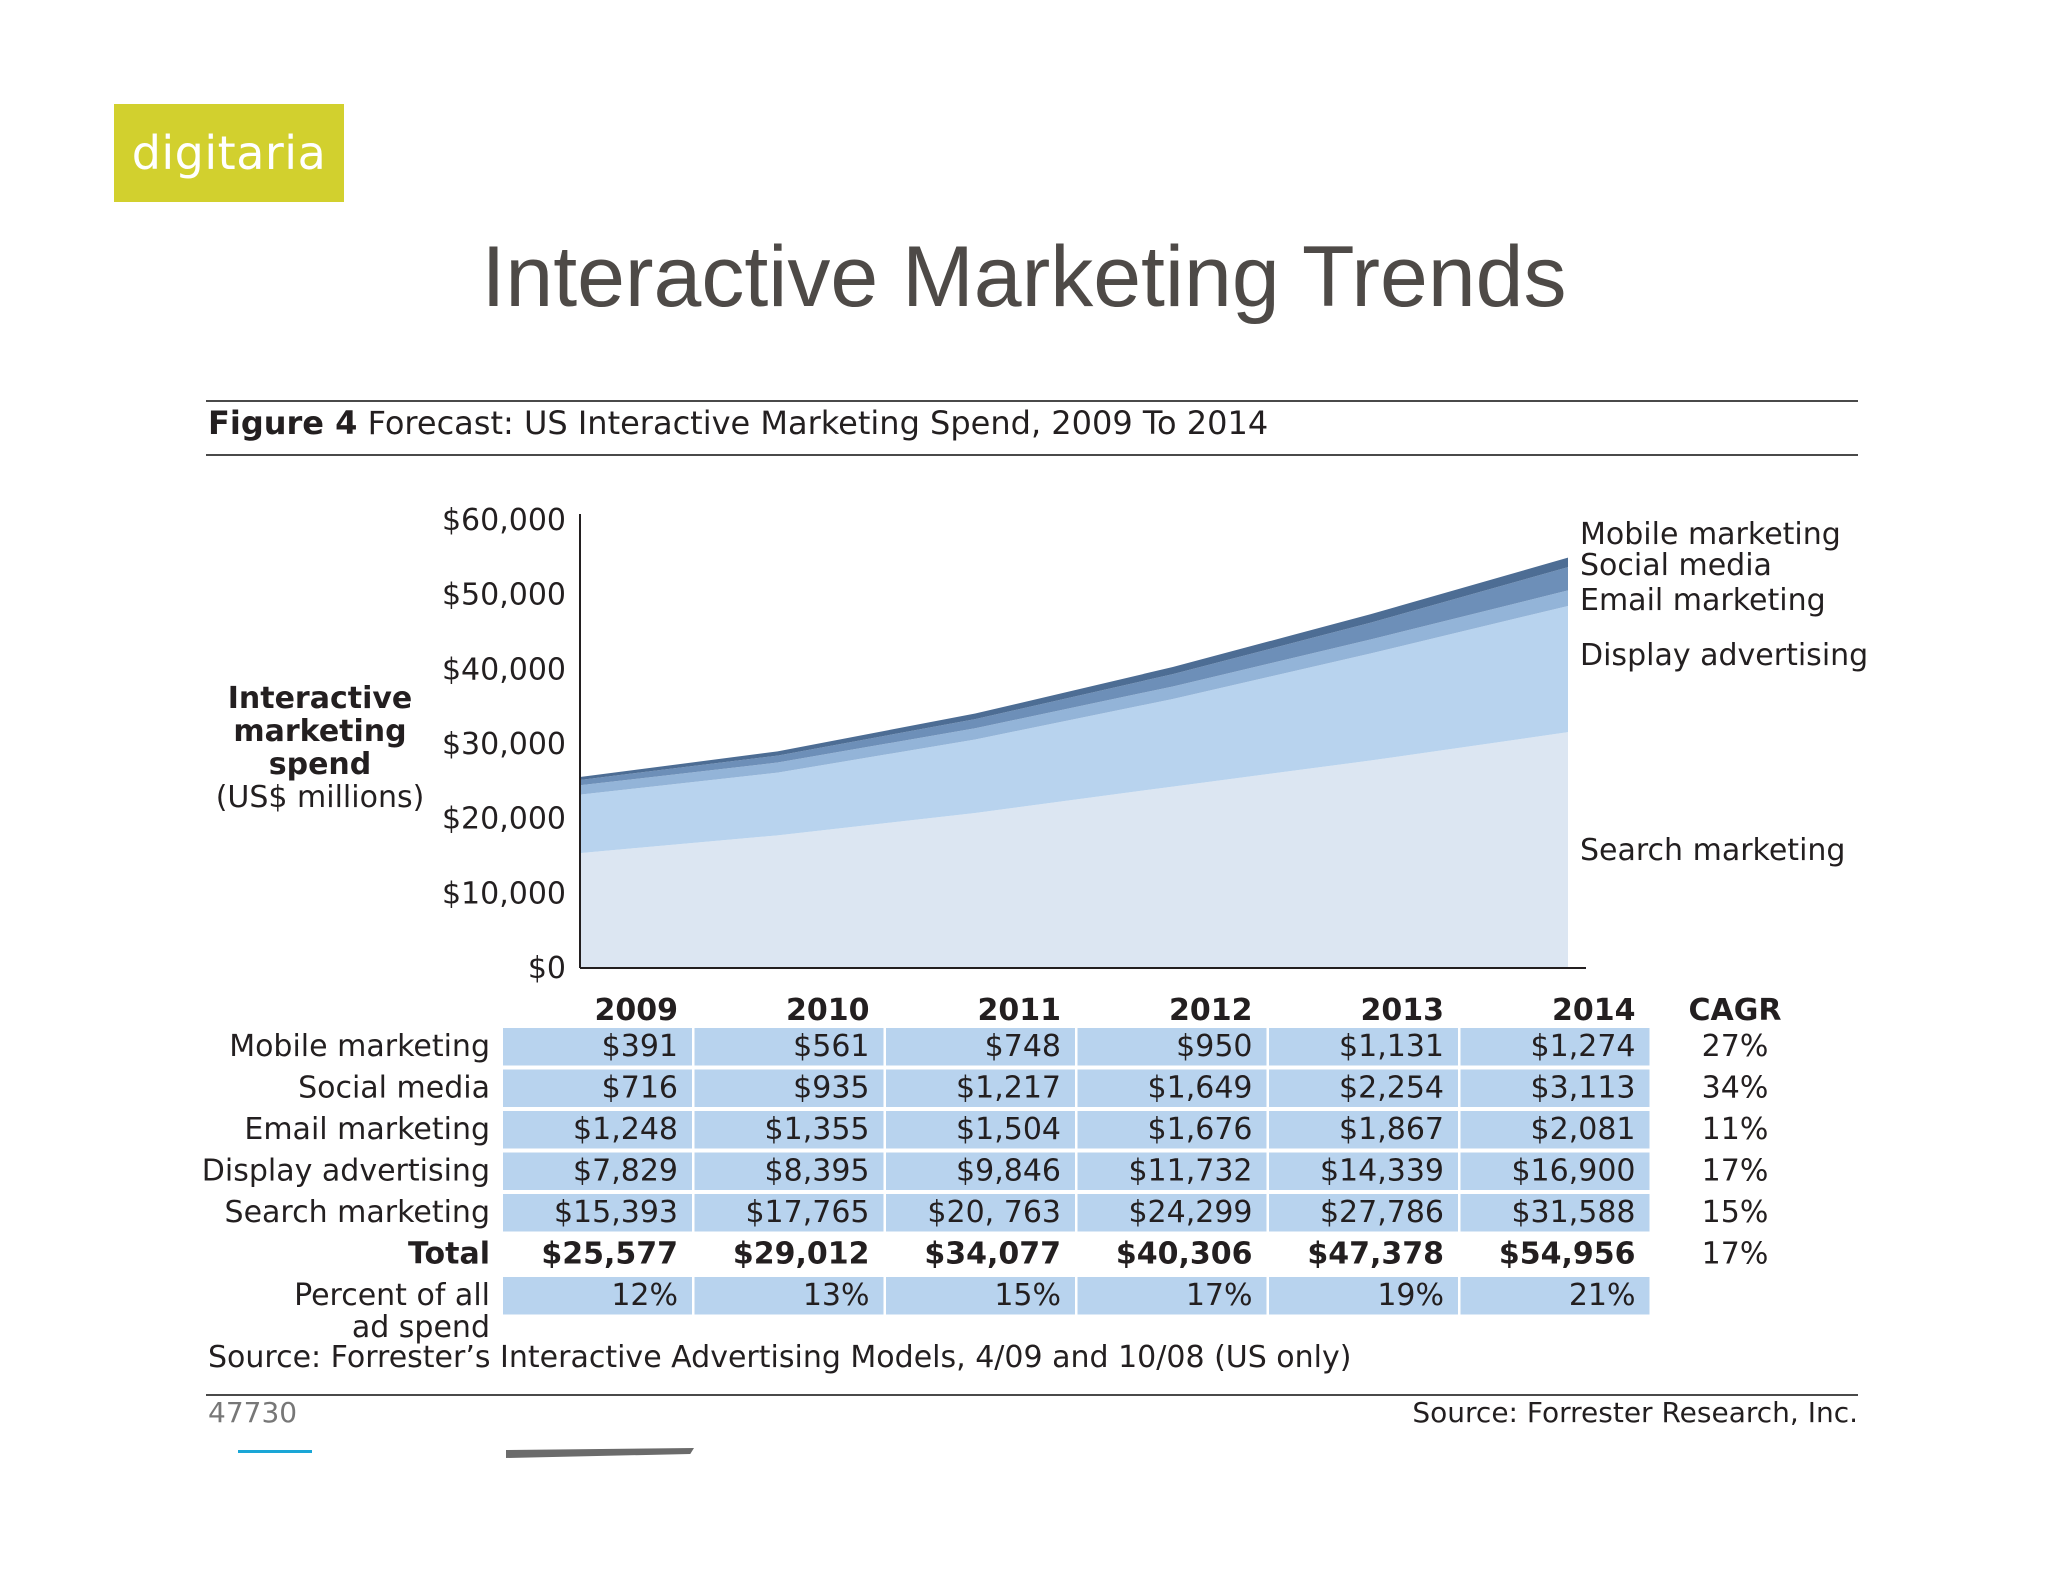 The image size is (2048, 1582). What do you see at coordinates (609, 1254) in the screenshot?
I see `table-total-cell: $25,577` at bounding box center [609, 1254].